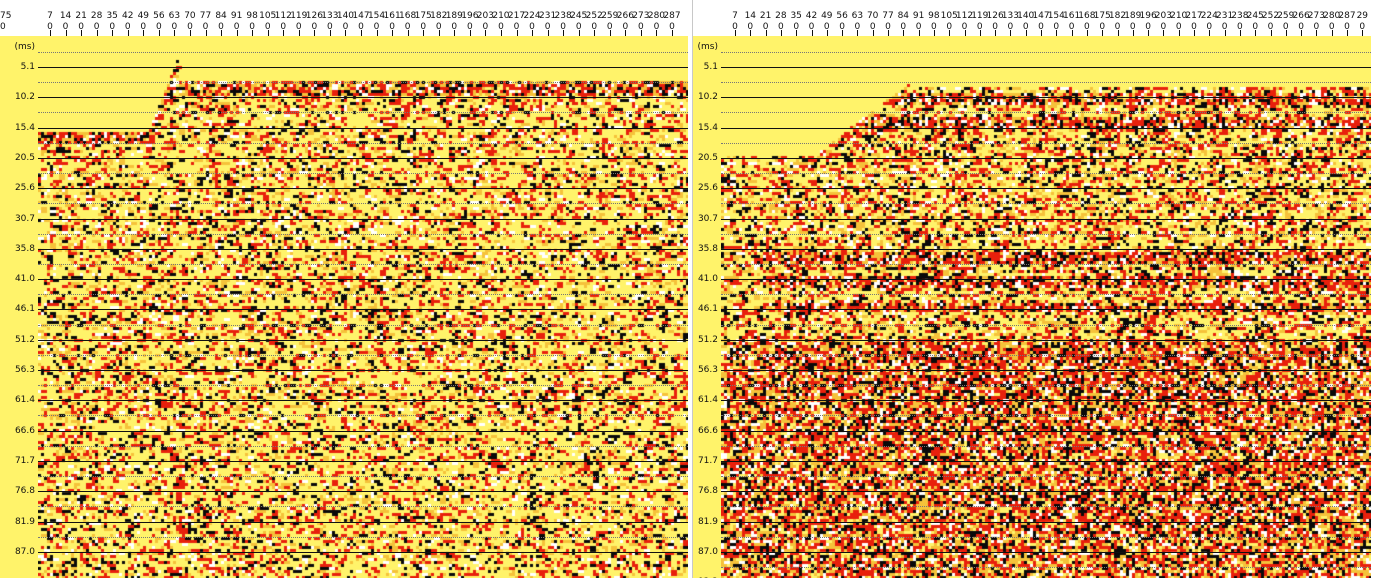 The width and height of the screenshot is (1377, 578). What do you see at coordinates (345, 16) in the screenshot?
I see `trace-tick-label: 140` at bounding box center [345, 16].